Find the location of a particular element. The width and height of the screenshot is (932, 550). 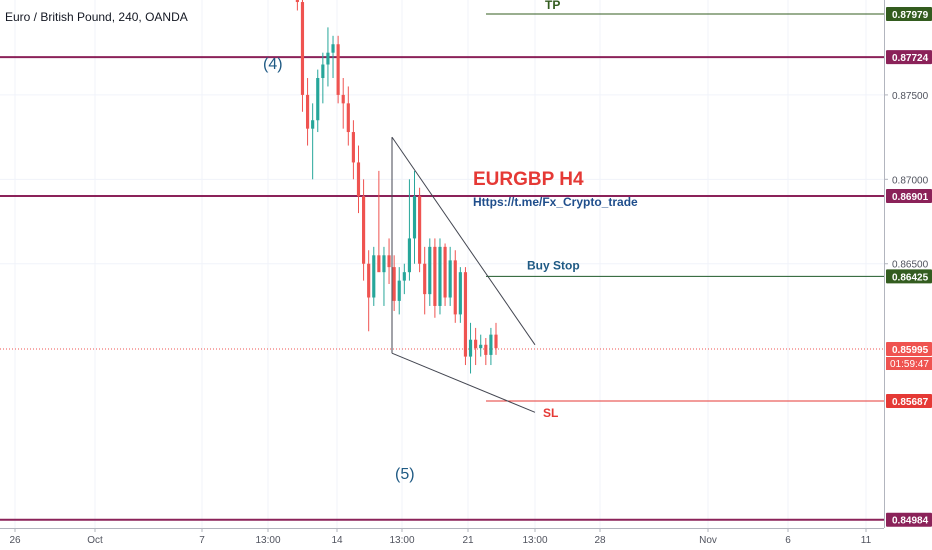

triangle-upper-line is located at coordinates (463, 241).